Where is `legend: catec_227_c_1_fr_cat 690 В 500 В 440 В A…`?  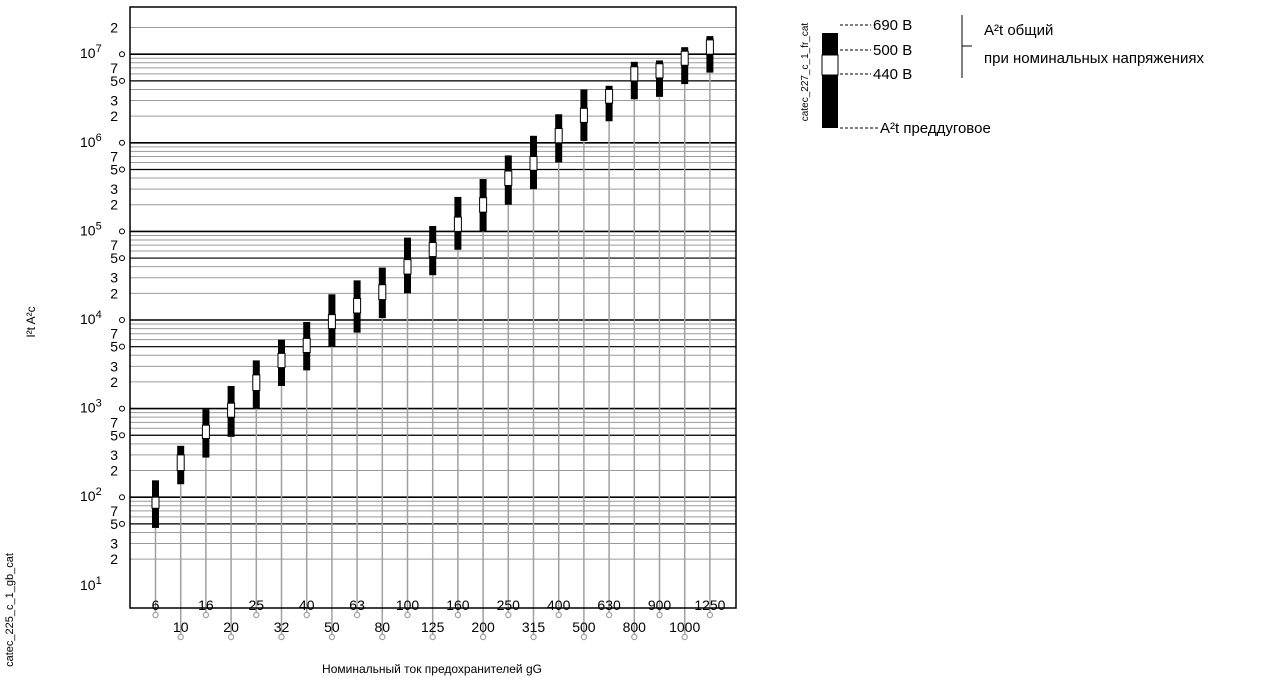
legend: catec_227_c_1_fr_cat 690 В 500 В 440 В A… is located at coordinates (1002, 76).